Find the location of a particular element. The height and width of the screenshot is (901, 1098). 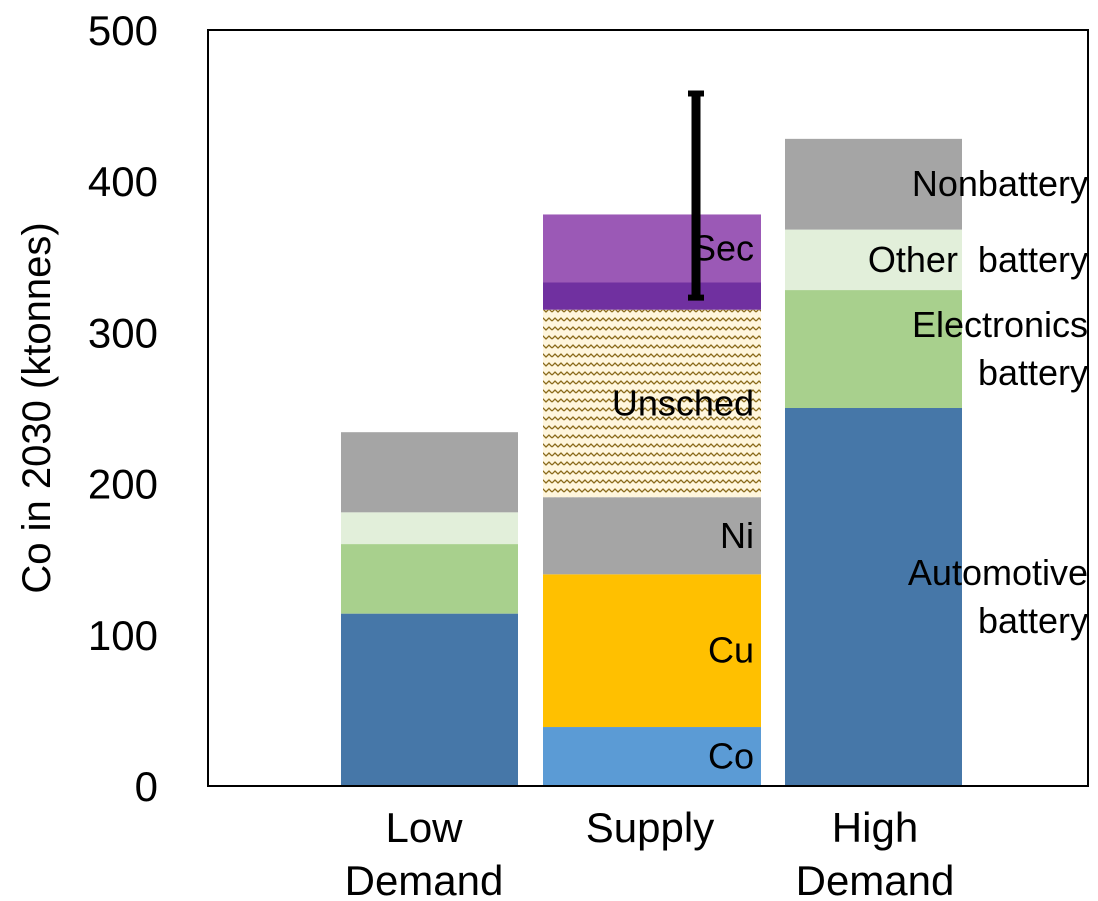

high-demand-segment-nonbattery is located at coordinates (873, 184).